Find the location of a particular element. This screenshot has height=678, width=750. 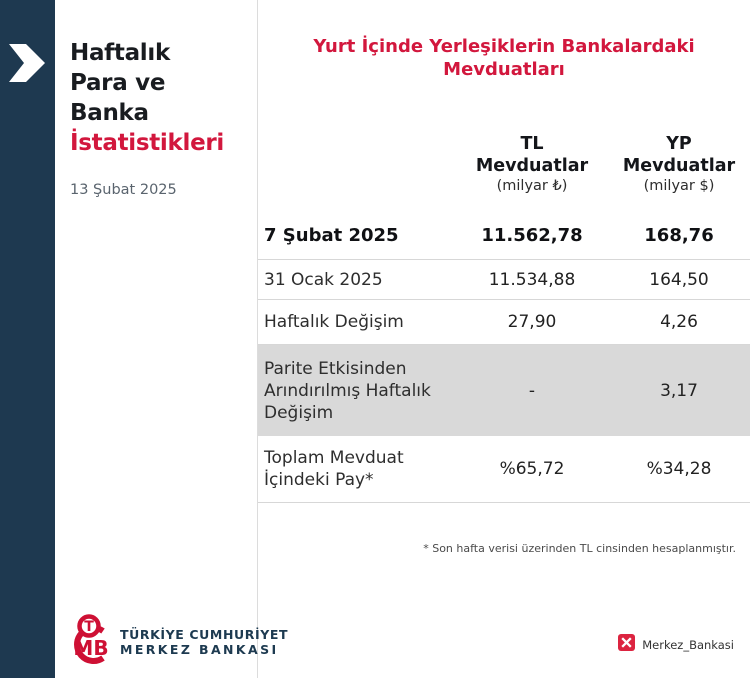

row-label: 7 Şubat 2025 is located at coordinates (331, 235).